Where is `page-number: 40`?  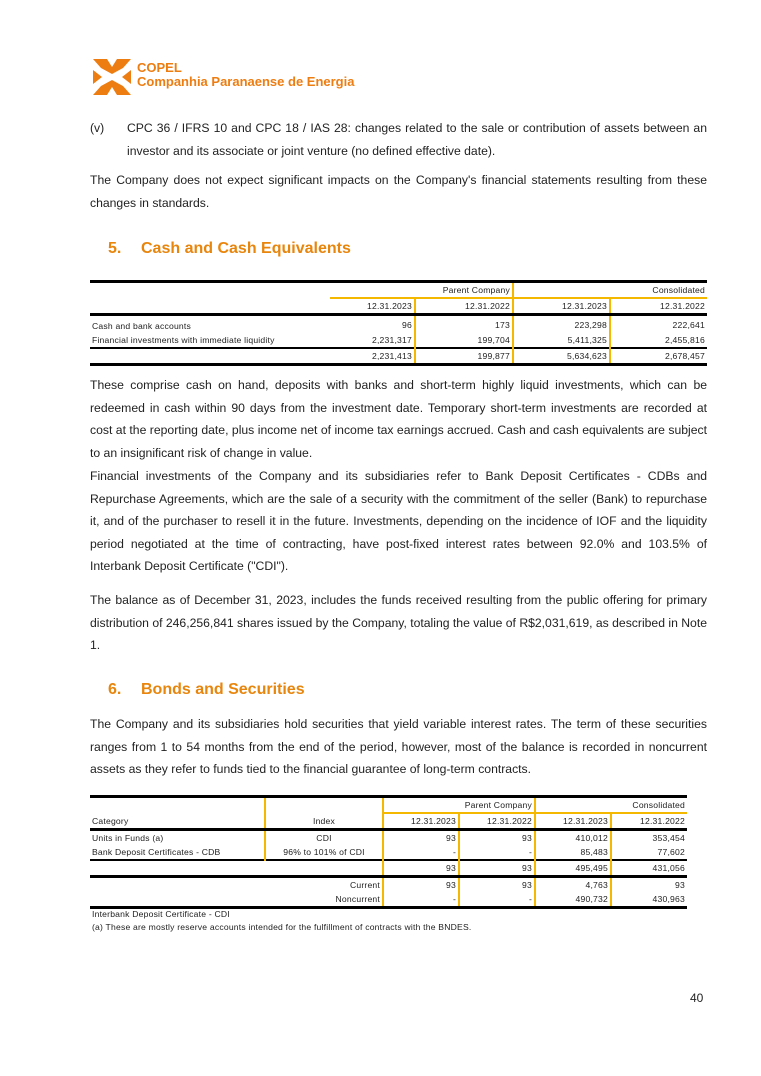
page-number: 40 is located at coordinates (697, 998).